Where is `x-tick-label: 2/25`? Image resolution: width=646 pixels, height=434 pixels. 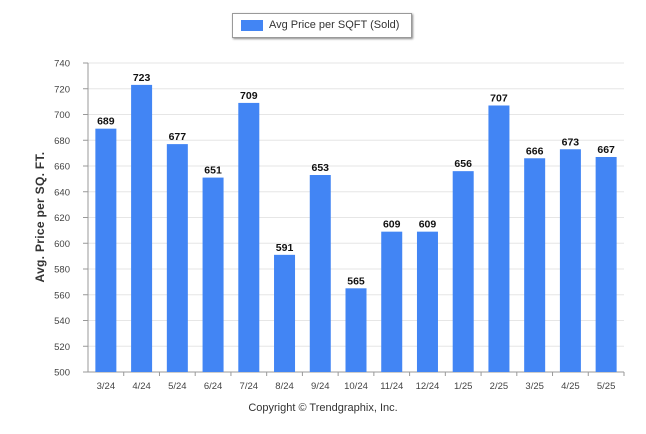 x-tick-label: 2/25 is located at coordinates (499, 386).